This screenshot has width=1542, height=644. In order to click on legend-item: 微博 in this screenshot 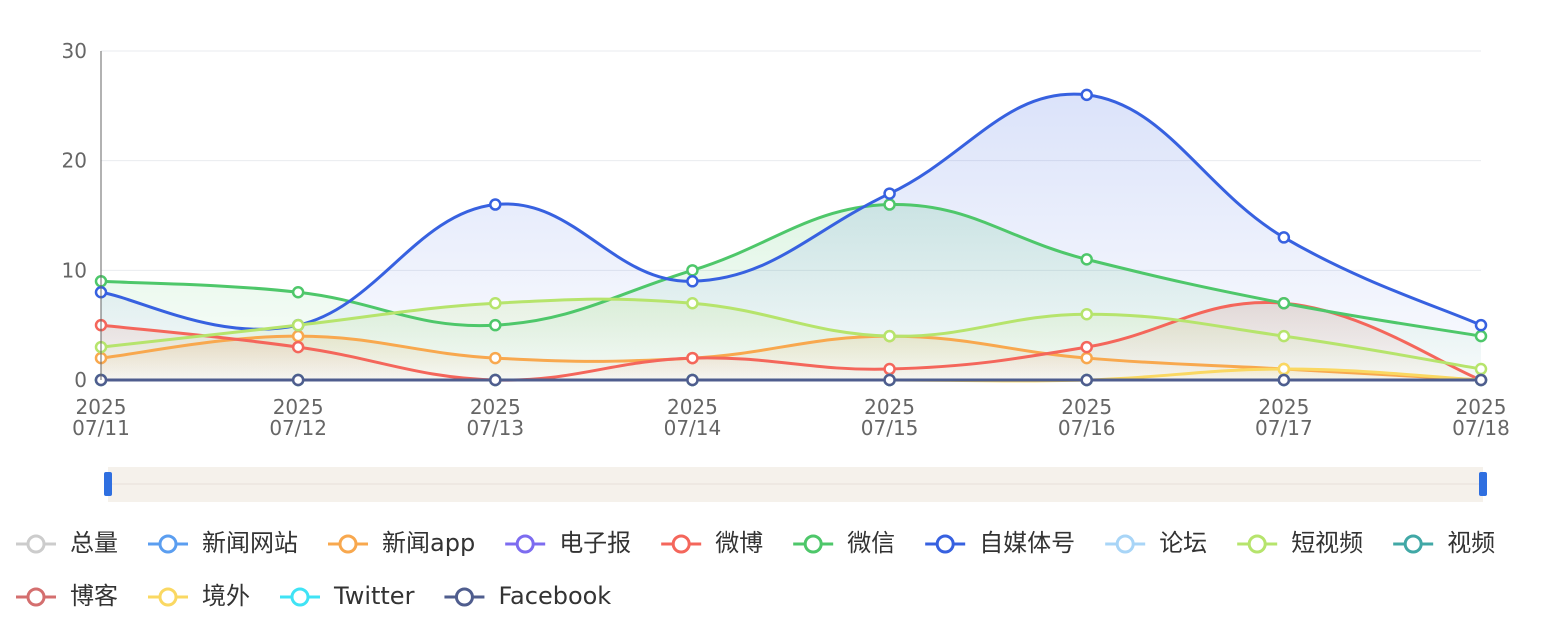, I will do `click(712, 543)`.